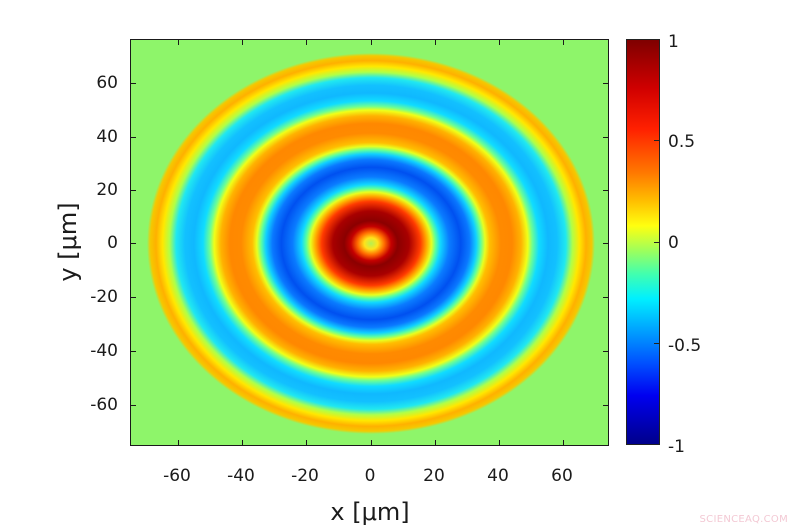 The image size is (800, 530). Describe the element at coordinates (434, 476) in the screenshot. I see `x-tick-label: 20` at that location.